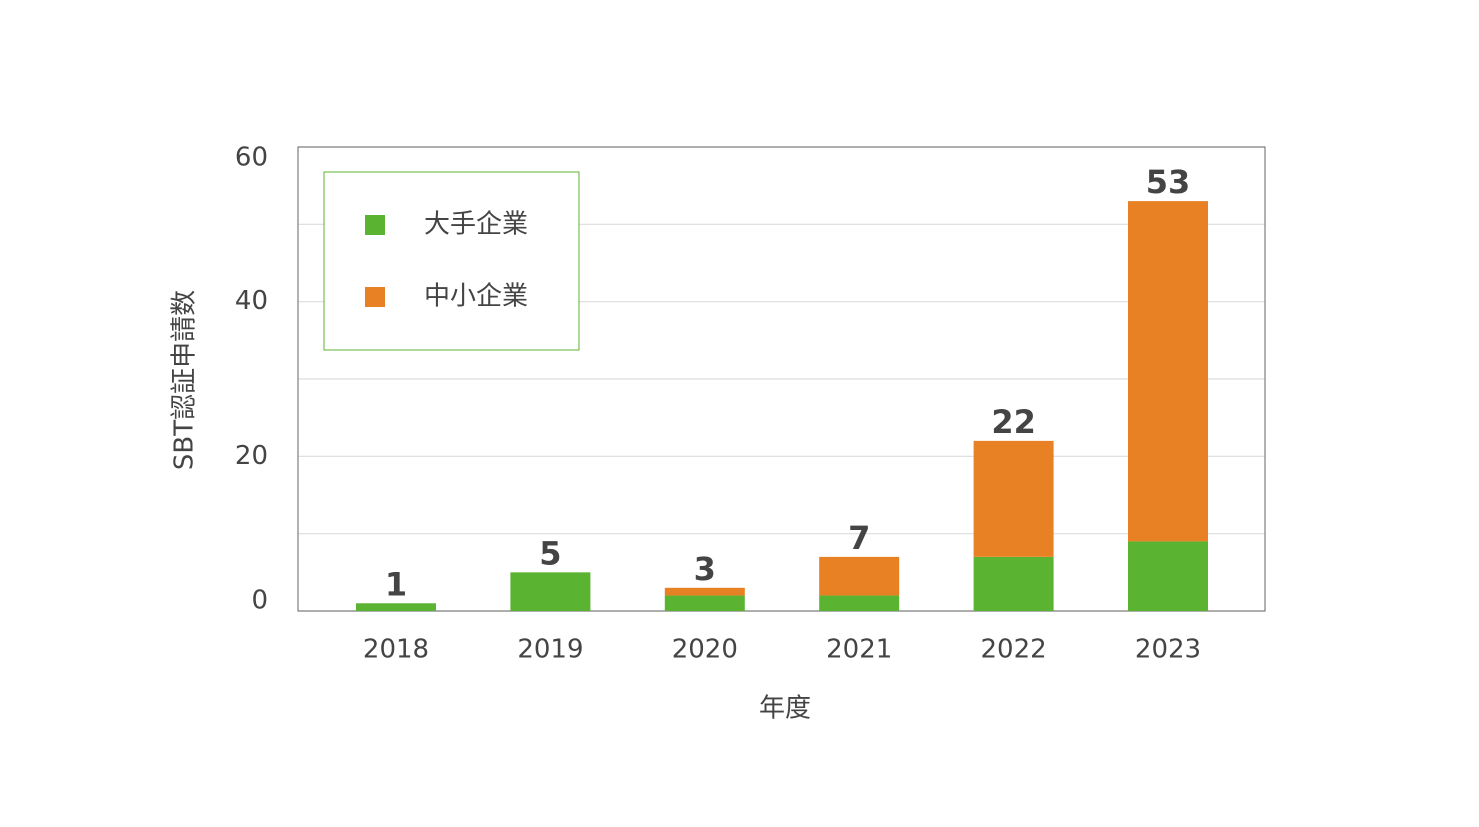 The image size is (1479, 827). Describe the element at coordinates (1168, 650) in the screenshot. I see `x-tick-label: 2023` at that location.